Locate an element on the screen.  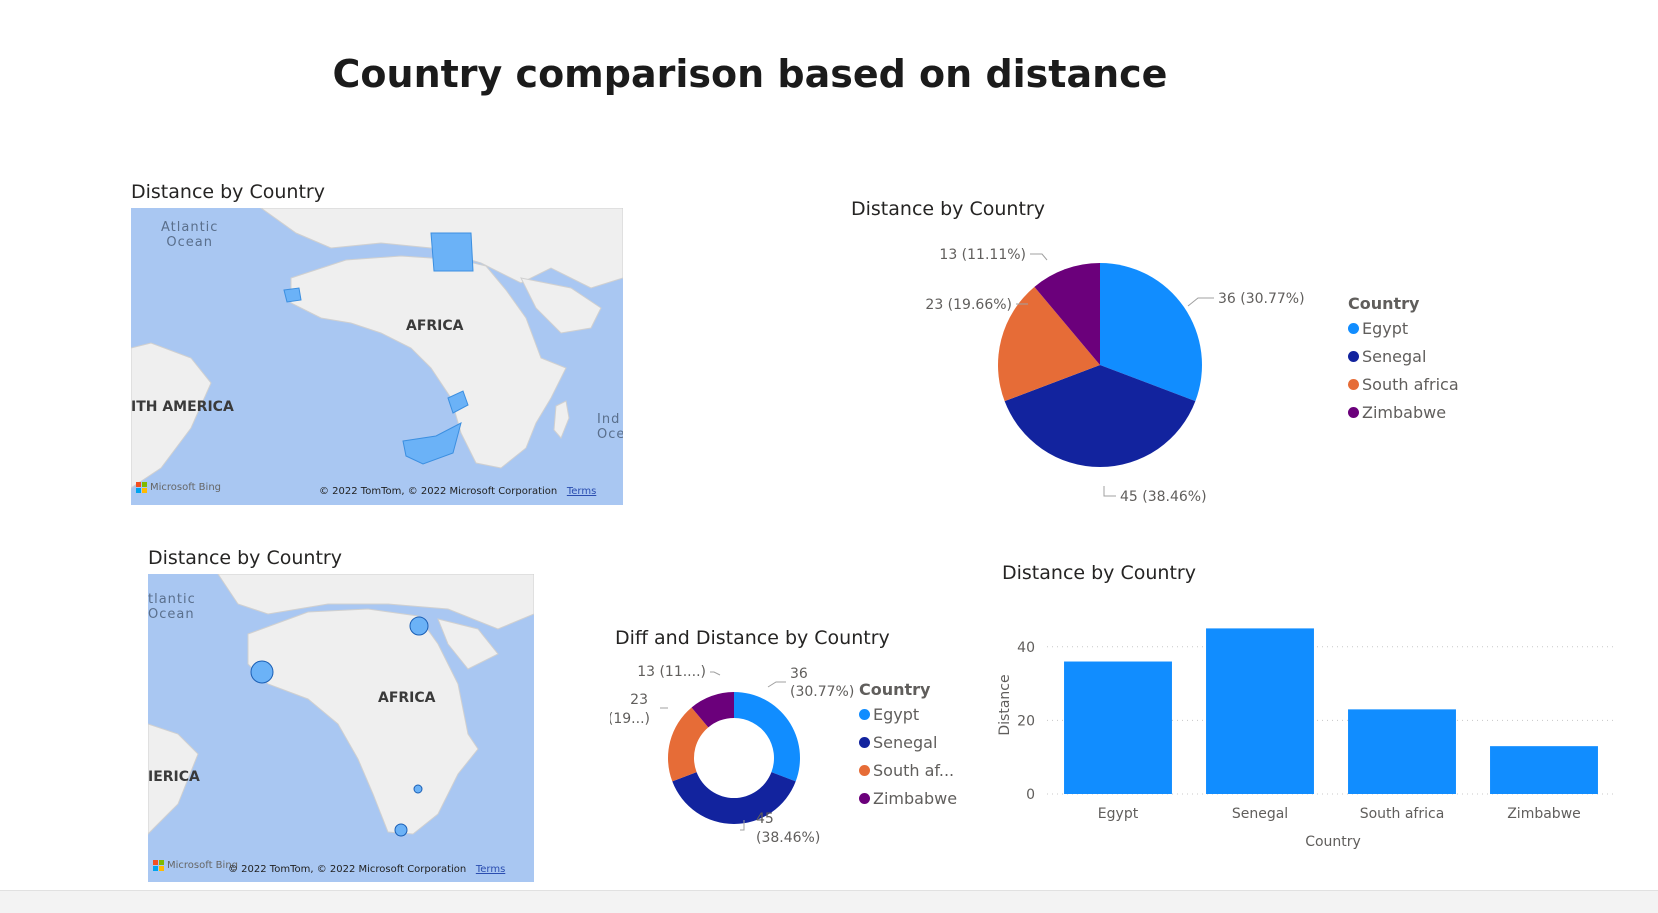
y-tick-label: 0 is located at coordinates (1030, 795).